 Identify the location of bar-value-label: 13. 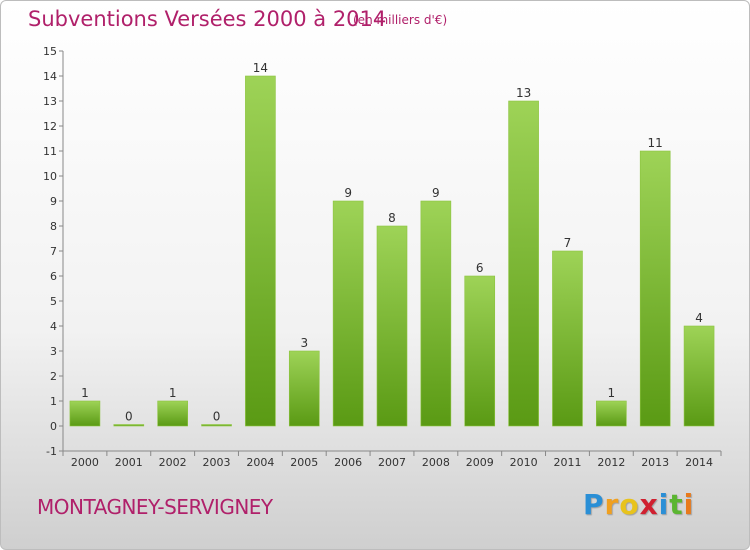
(523, 93).